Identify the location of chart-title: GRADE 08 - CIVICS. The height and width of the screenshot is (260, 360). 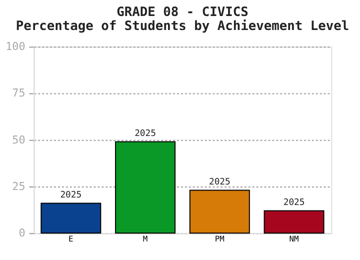
(182, 12).